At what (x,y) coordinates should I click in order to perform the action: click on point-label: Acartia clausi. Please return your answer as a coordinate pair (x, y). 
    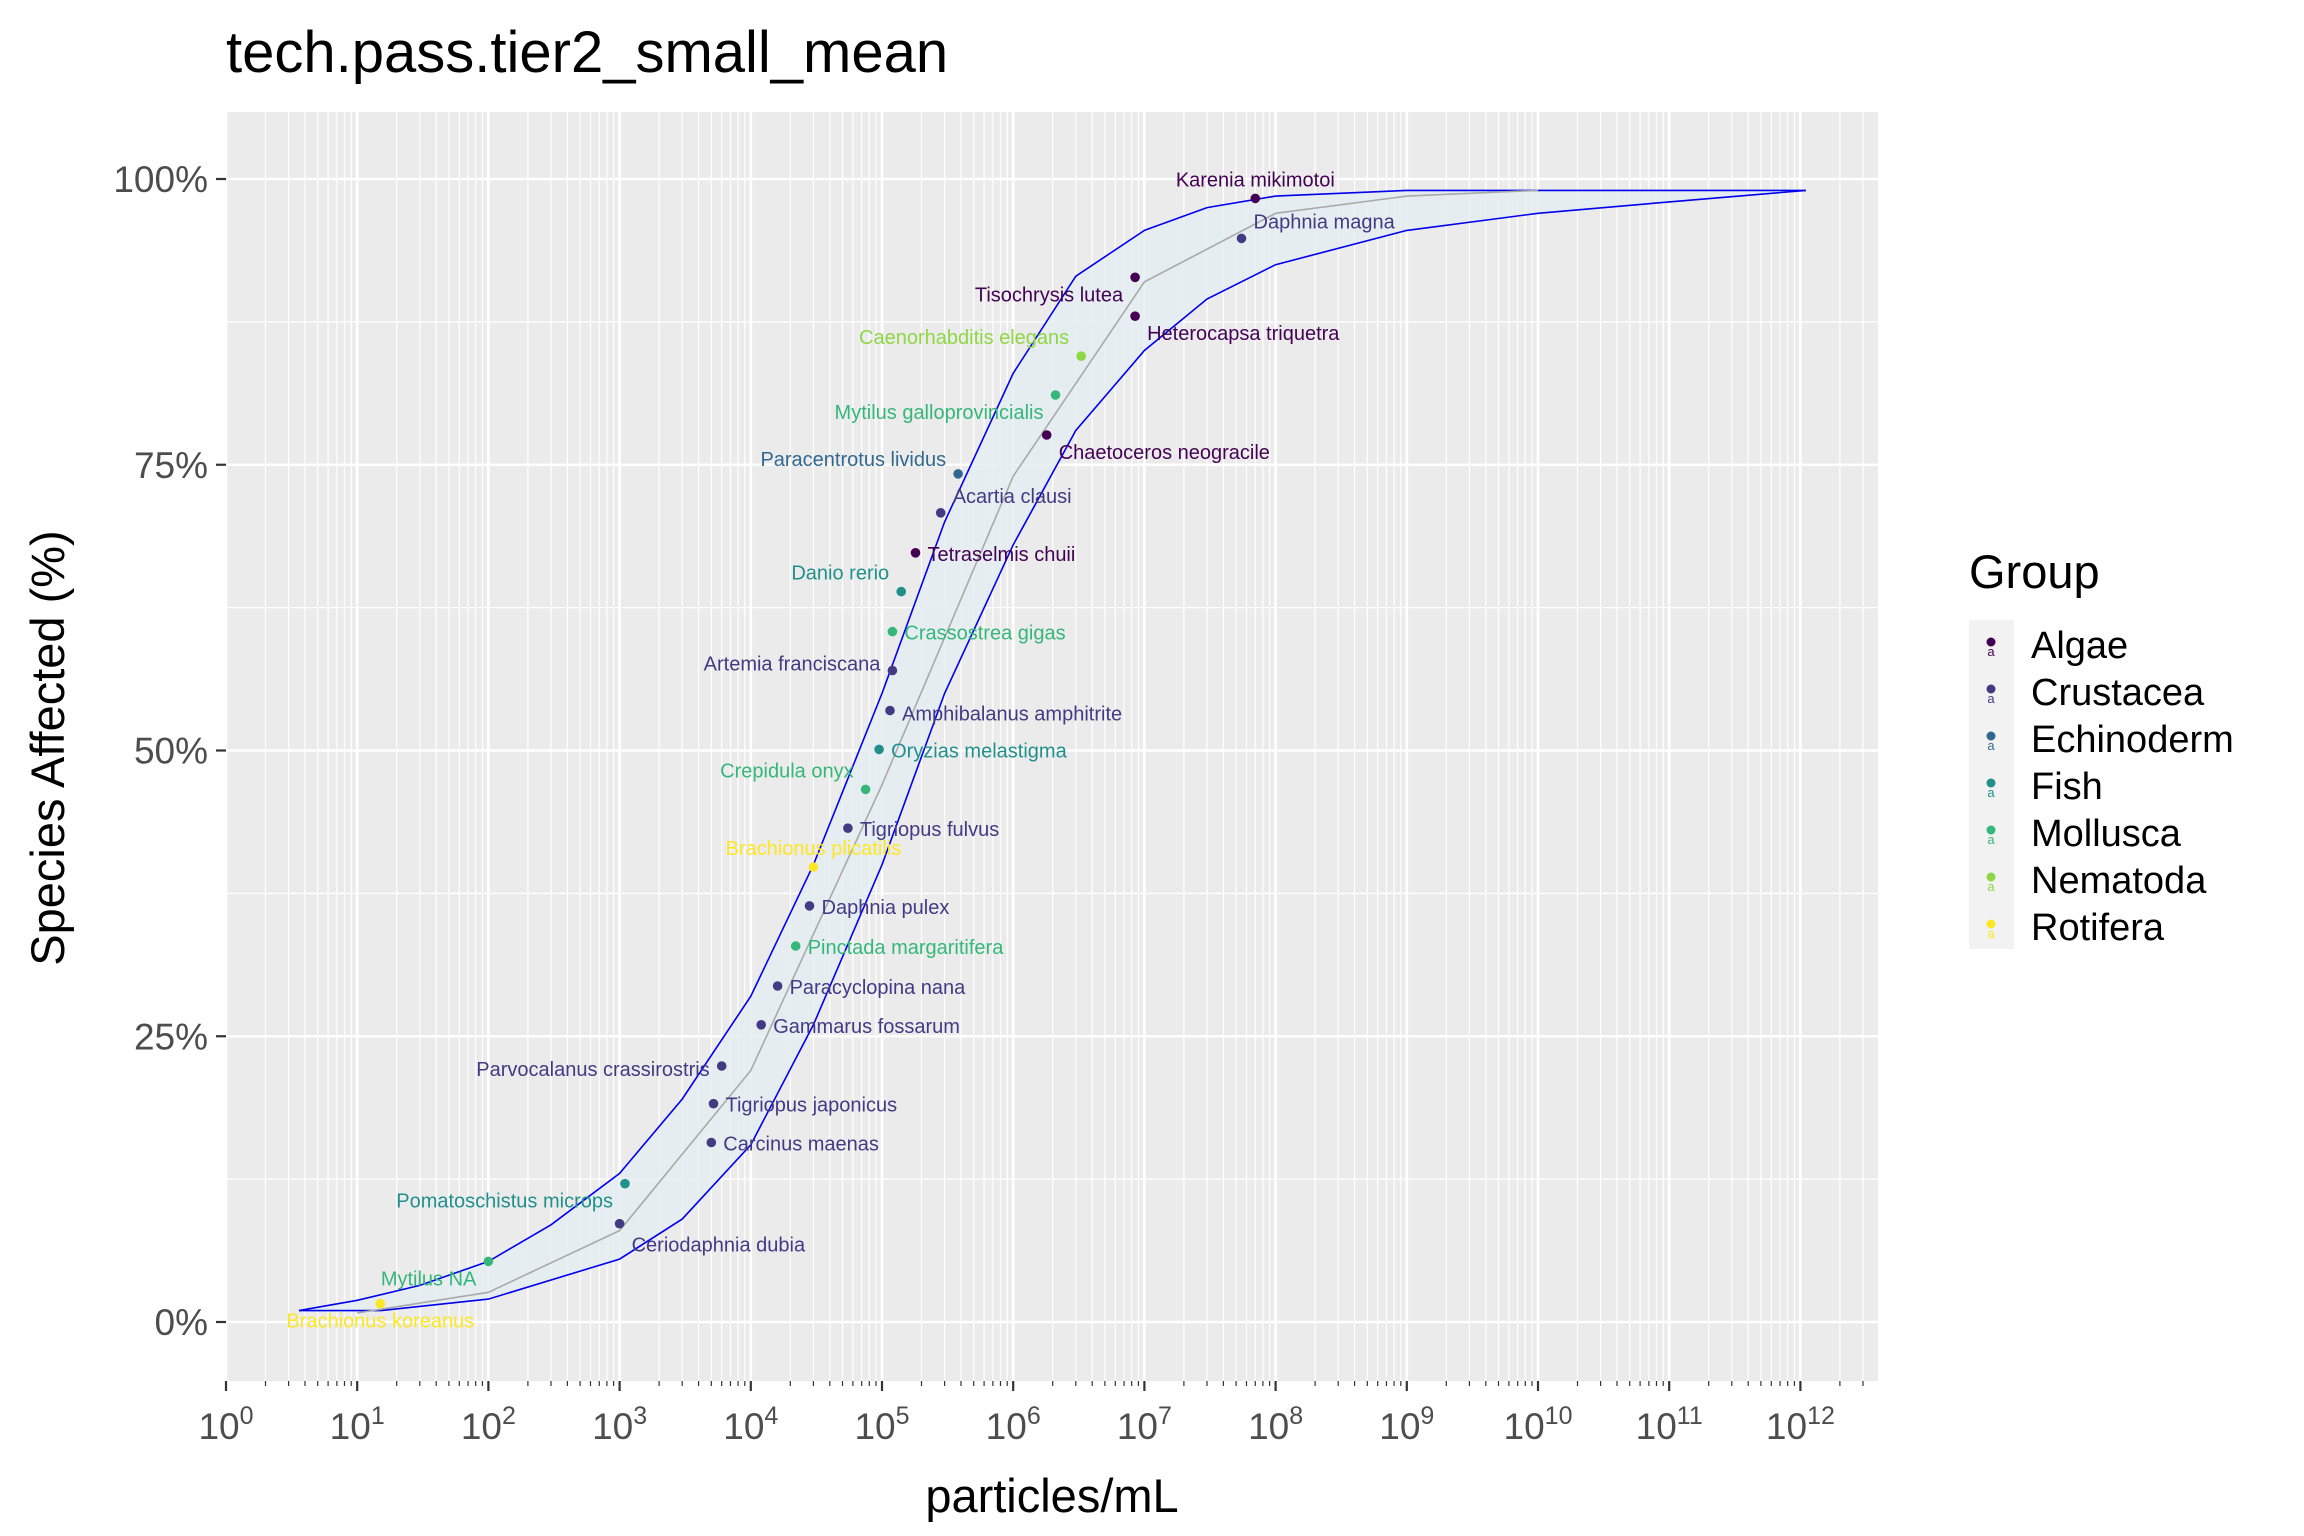
    Looking at the image, I should click on (1012, 497).